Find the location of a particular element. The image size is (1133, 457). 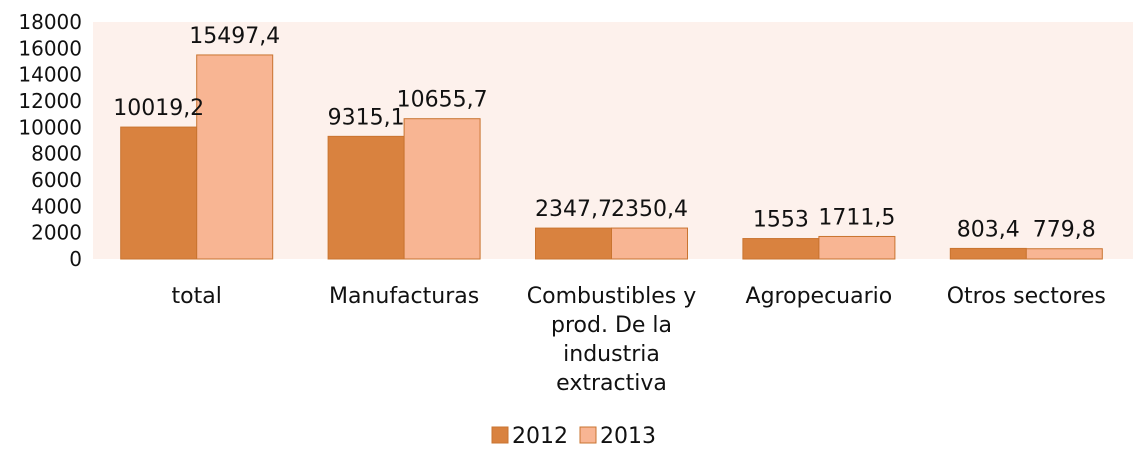

category-label: Otros sectores is located at coordinates (1026, 296).